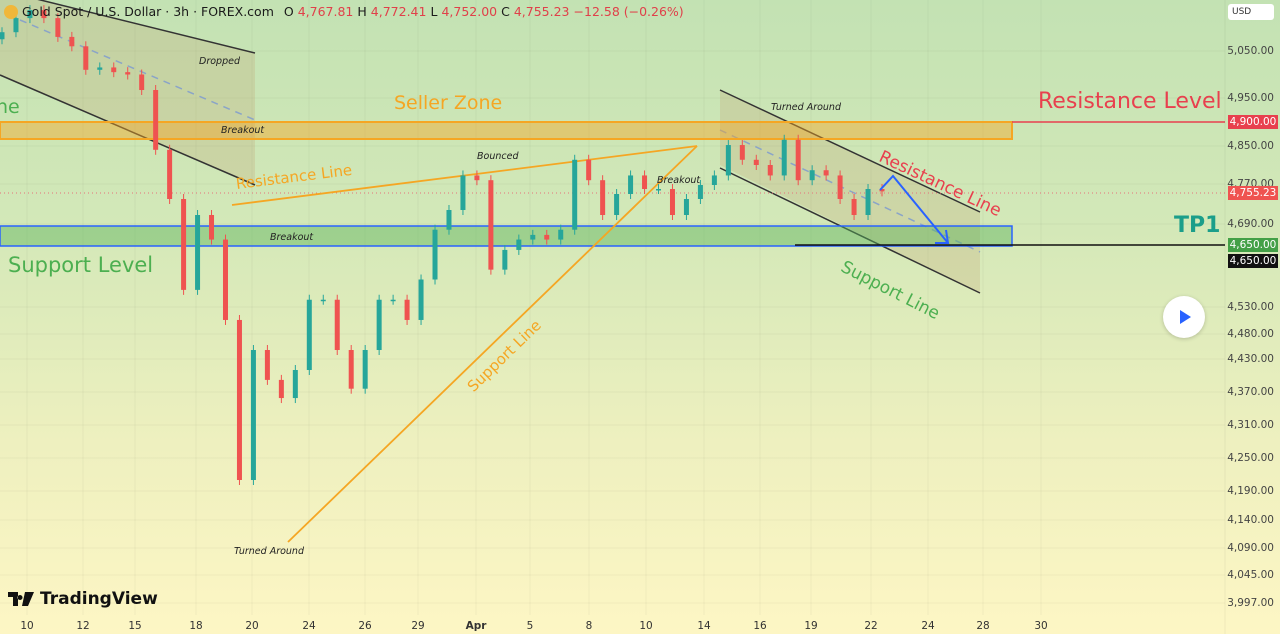 The height and width of the screenshot is (634, 1280). I want to click on date-tick: 18, so click(196, 626).